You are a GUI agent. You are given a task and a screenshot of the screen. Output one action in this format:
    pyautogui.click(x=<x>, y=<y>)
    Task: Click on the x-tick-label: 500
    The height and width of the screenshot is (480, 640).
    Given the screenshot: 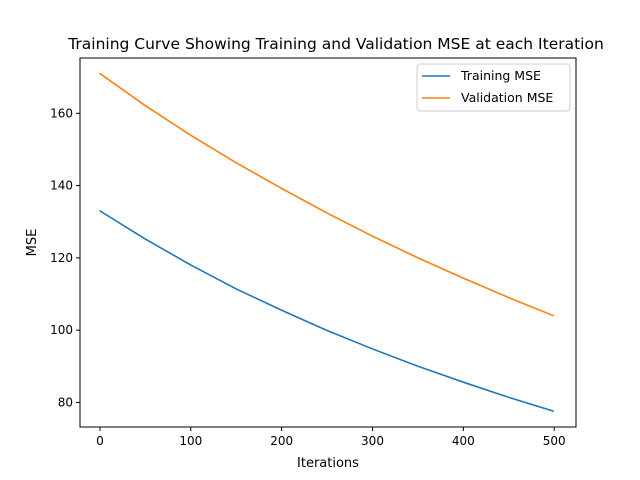 What is the action you would take?
    pyautogui.click(x=554, y=441)
    